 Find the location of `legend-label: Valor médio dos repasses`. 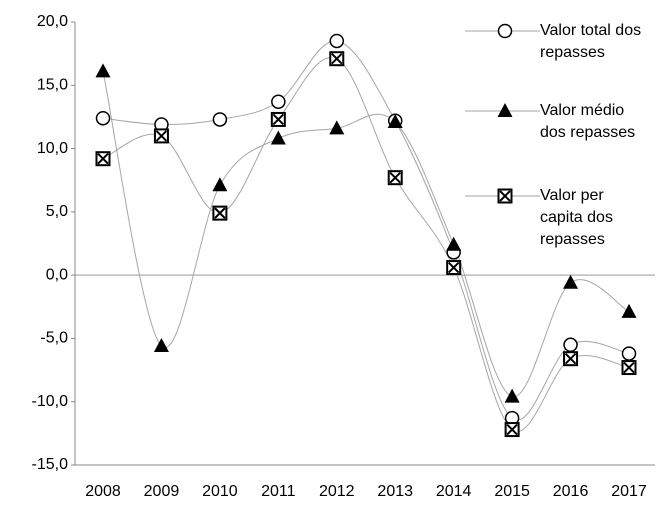

legend-label: Valor médio dos repasses is located at coordinates (588, 121).